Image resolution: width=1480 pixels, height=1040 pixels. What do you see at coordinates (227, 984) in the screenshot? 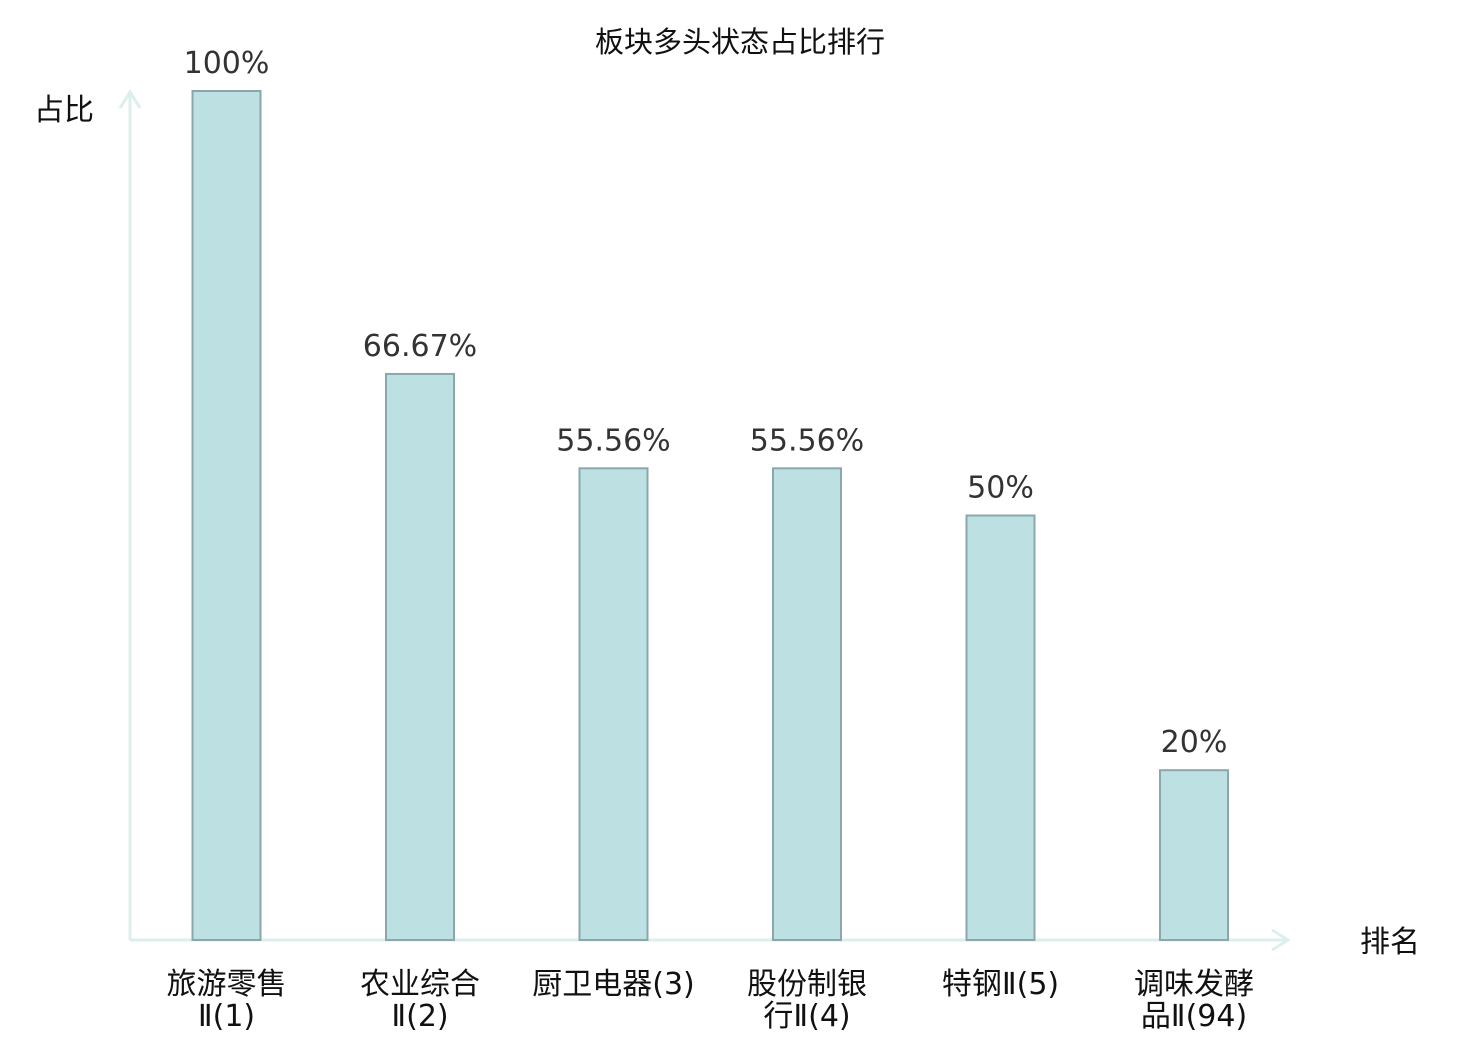
I see `category-label-1-line-1: 旅游零售` at bounding box center [227, 984].